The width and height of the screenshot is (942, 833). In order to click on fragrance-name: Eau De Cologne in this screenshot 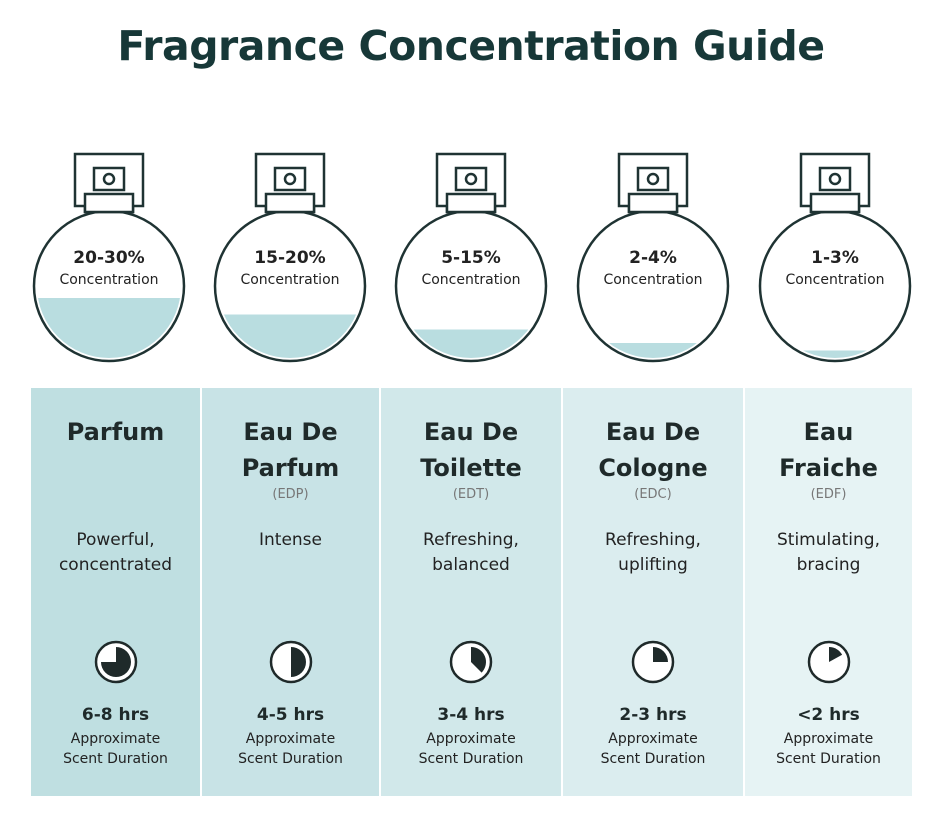, I will do `click(653, 450)`.